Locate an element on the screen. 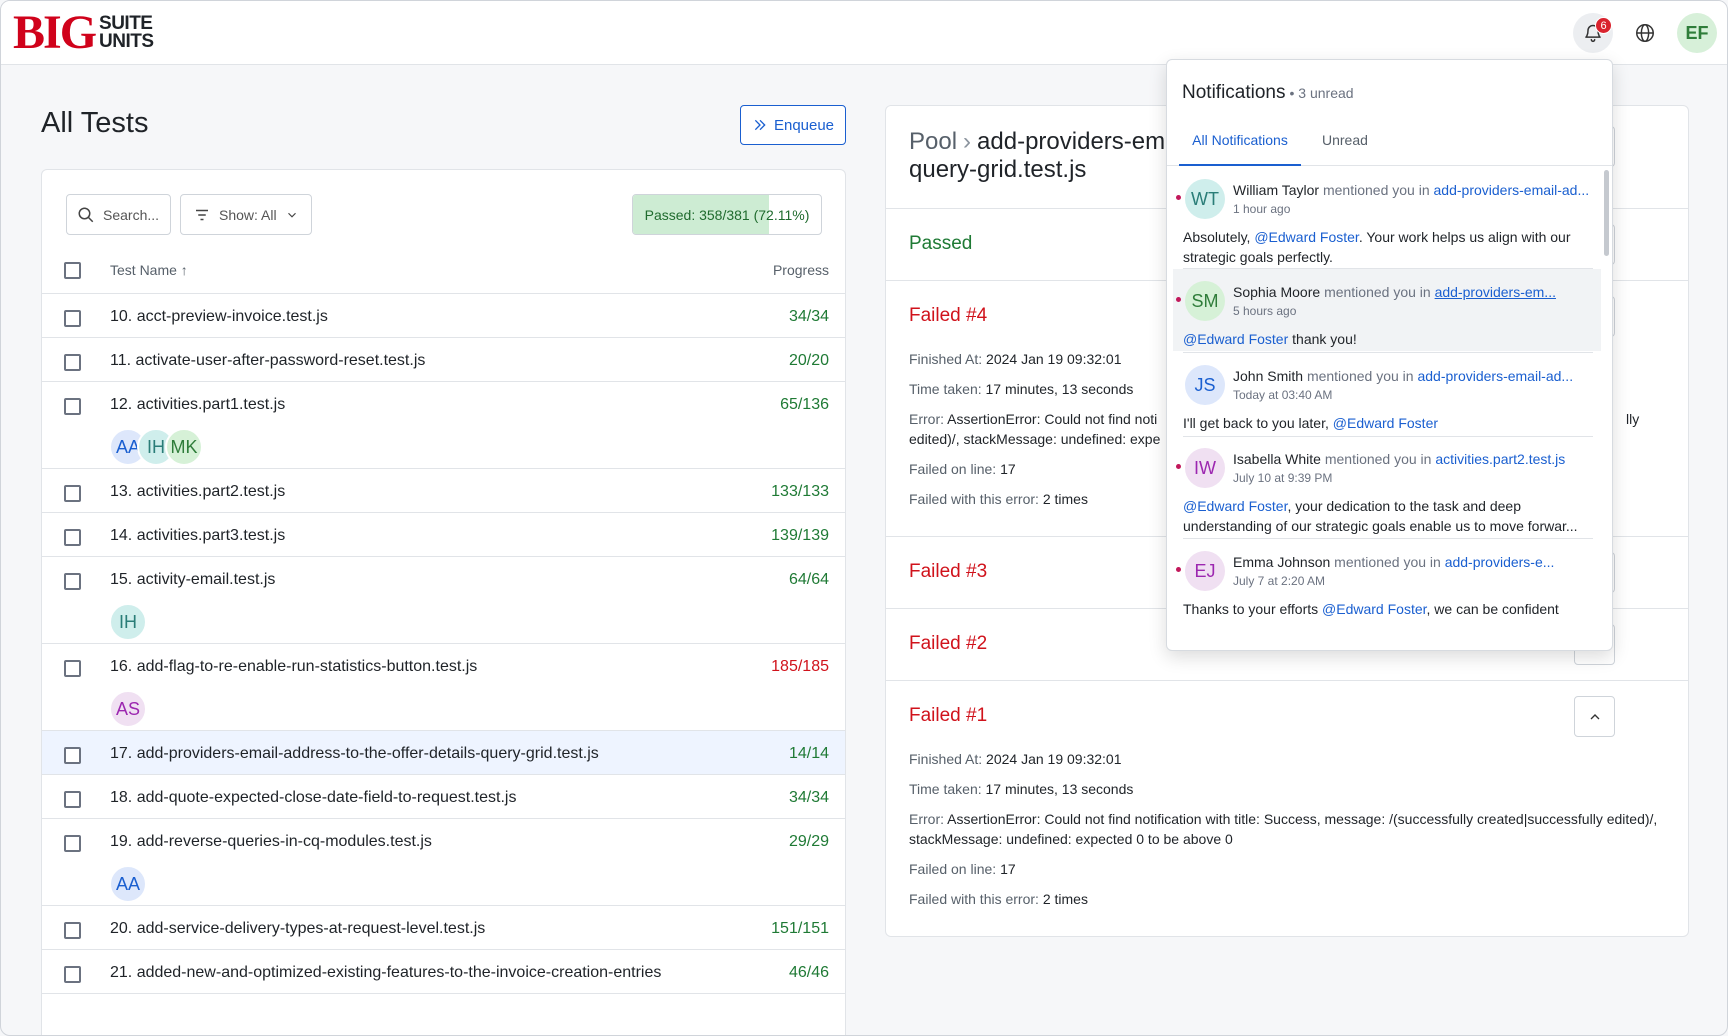  language-button is located at coordinates (1645, 33).